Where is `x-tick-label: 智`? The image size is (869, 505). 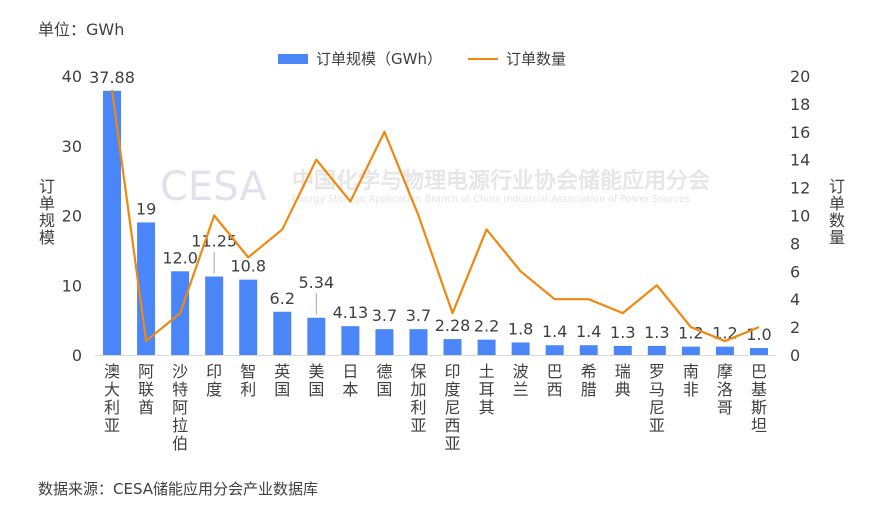
x-tick-label: 智 is located at coordinates (248, 371).